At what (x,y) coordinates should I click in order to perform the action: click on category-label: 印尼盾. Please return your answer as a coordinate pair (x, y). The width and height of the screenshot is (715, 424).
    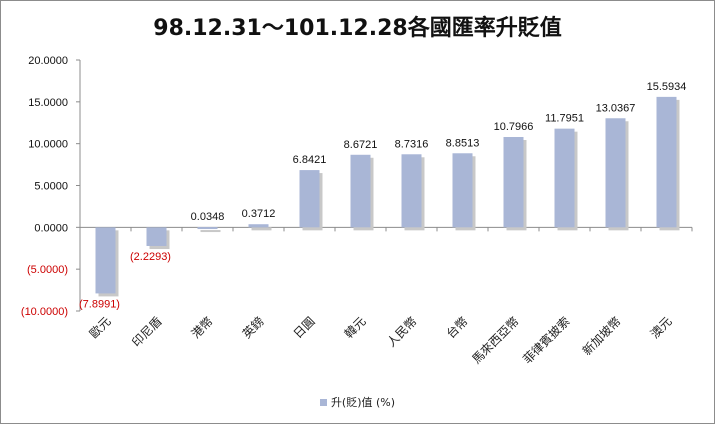
    Looking at the image, I should click on (146, 331).